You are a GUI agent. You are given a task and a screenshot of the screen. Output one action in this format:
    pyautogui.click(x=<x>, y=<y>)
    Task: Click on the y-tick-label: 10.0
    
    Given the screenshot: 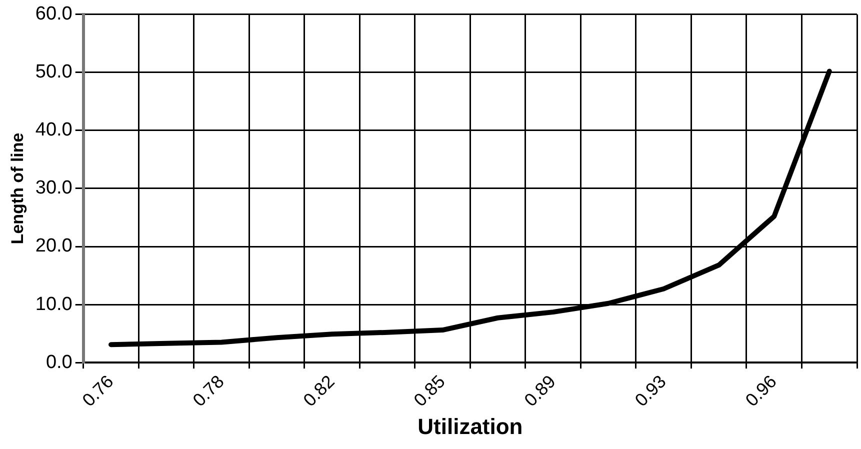 What is the action you would take?
    pyautogui.click(x=53, y=304)
    